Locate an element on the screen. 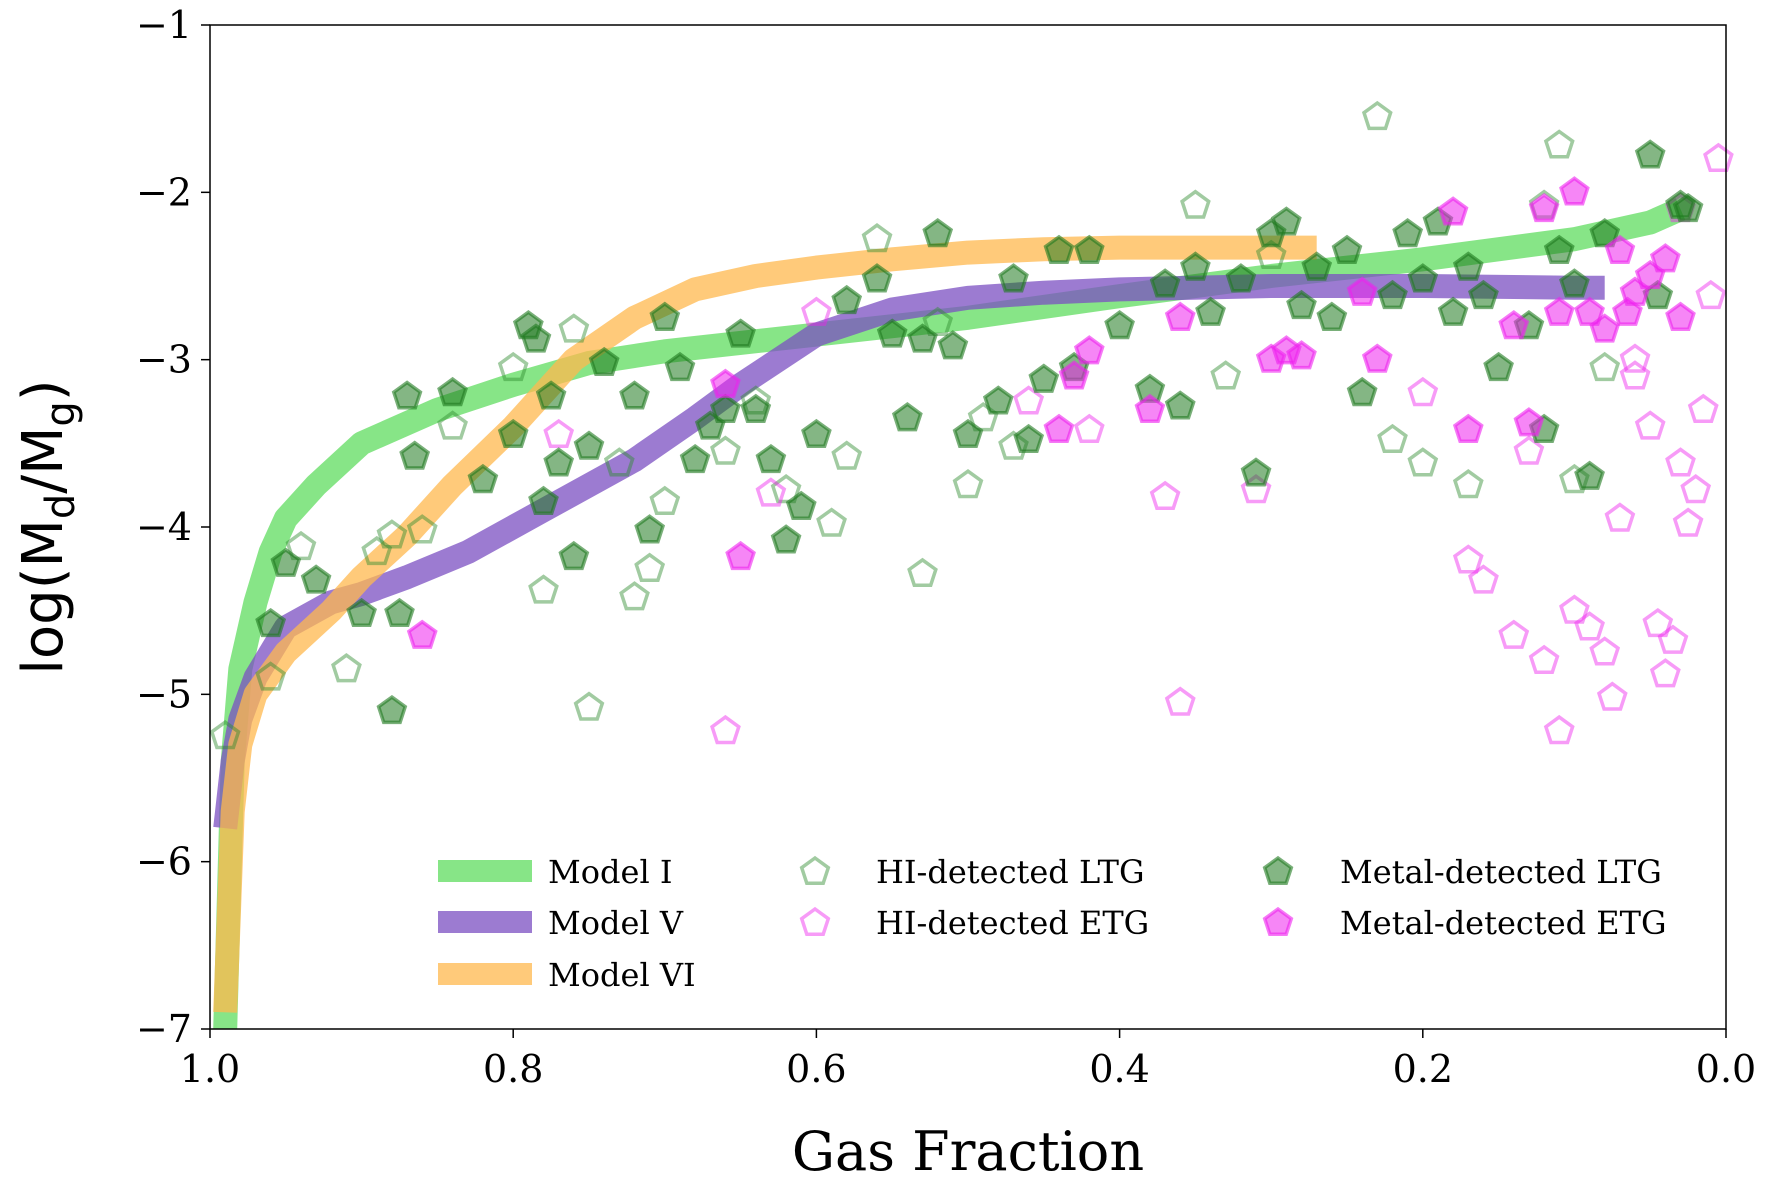 Image resolution: width=1770 pixels, height=1191 pixels. y-axis-ticks: −7 −6 −5 −4 −3 −2 −1 is located at coordinates (173, 527).